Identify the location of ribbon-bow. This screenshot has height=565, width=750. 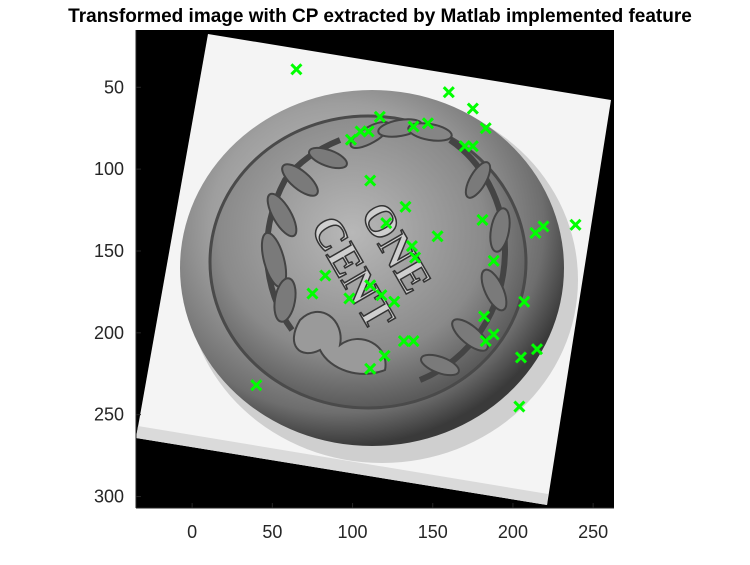
(340, 342).